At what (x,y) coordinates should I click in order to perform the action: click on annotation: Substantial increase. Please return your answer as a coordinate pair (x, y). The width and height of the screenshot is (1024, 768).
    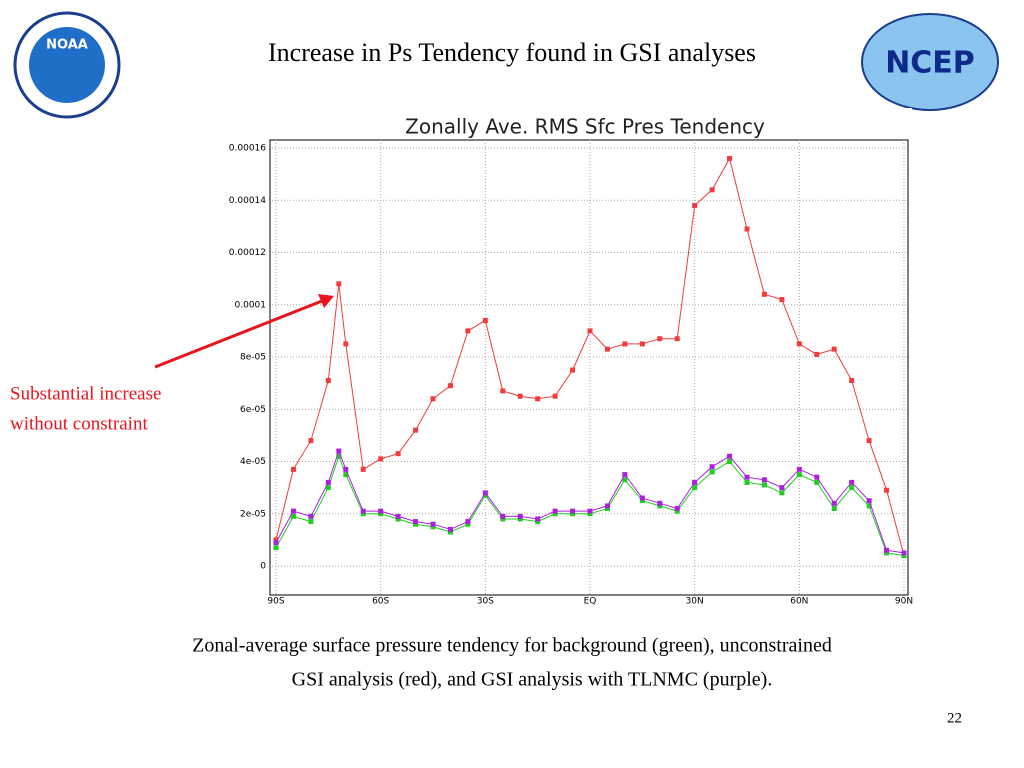
    Looking at the image, I should click on (85, 393).